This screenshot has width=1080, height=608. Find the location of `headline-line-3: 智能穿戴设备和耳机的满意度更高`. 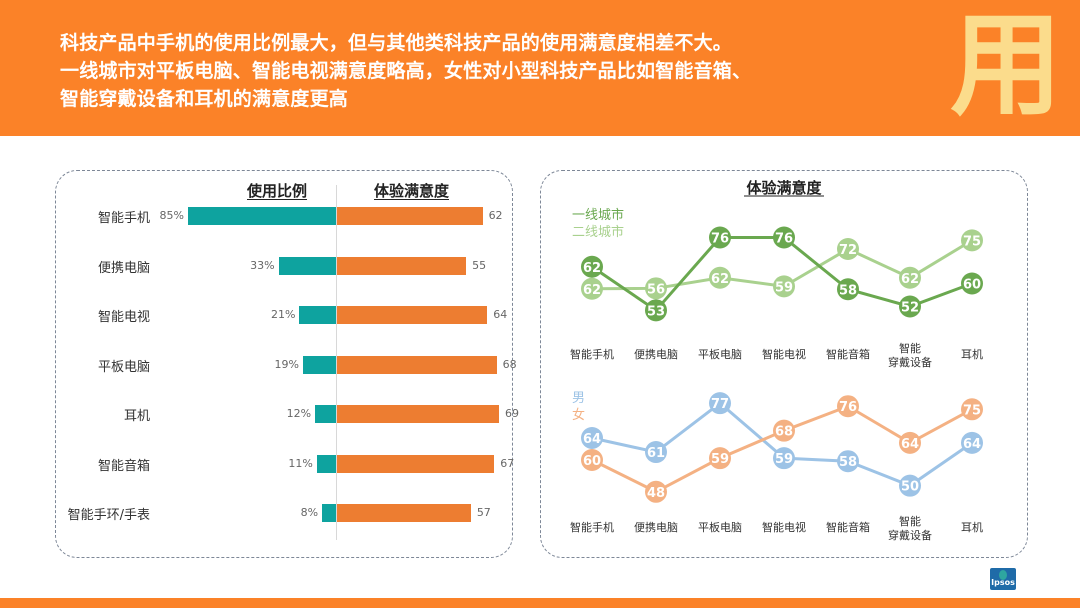

headline-line-3: 智能穿戴设备和耳机的满意度更高 is located at coordinates (204, 99).